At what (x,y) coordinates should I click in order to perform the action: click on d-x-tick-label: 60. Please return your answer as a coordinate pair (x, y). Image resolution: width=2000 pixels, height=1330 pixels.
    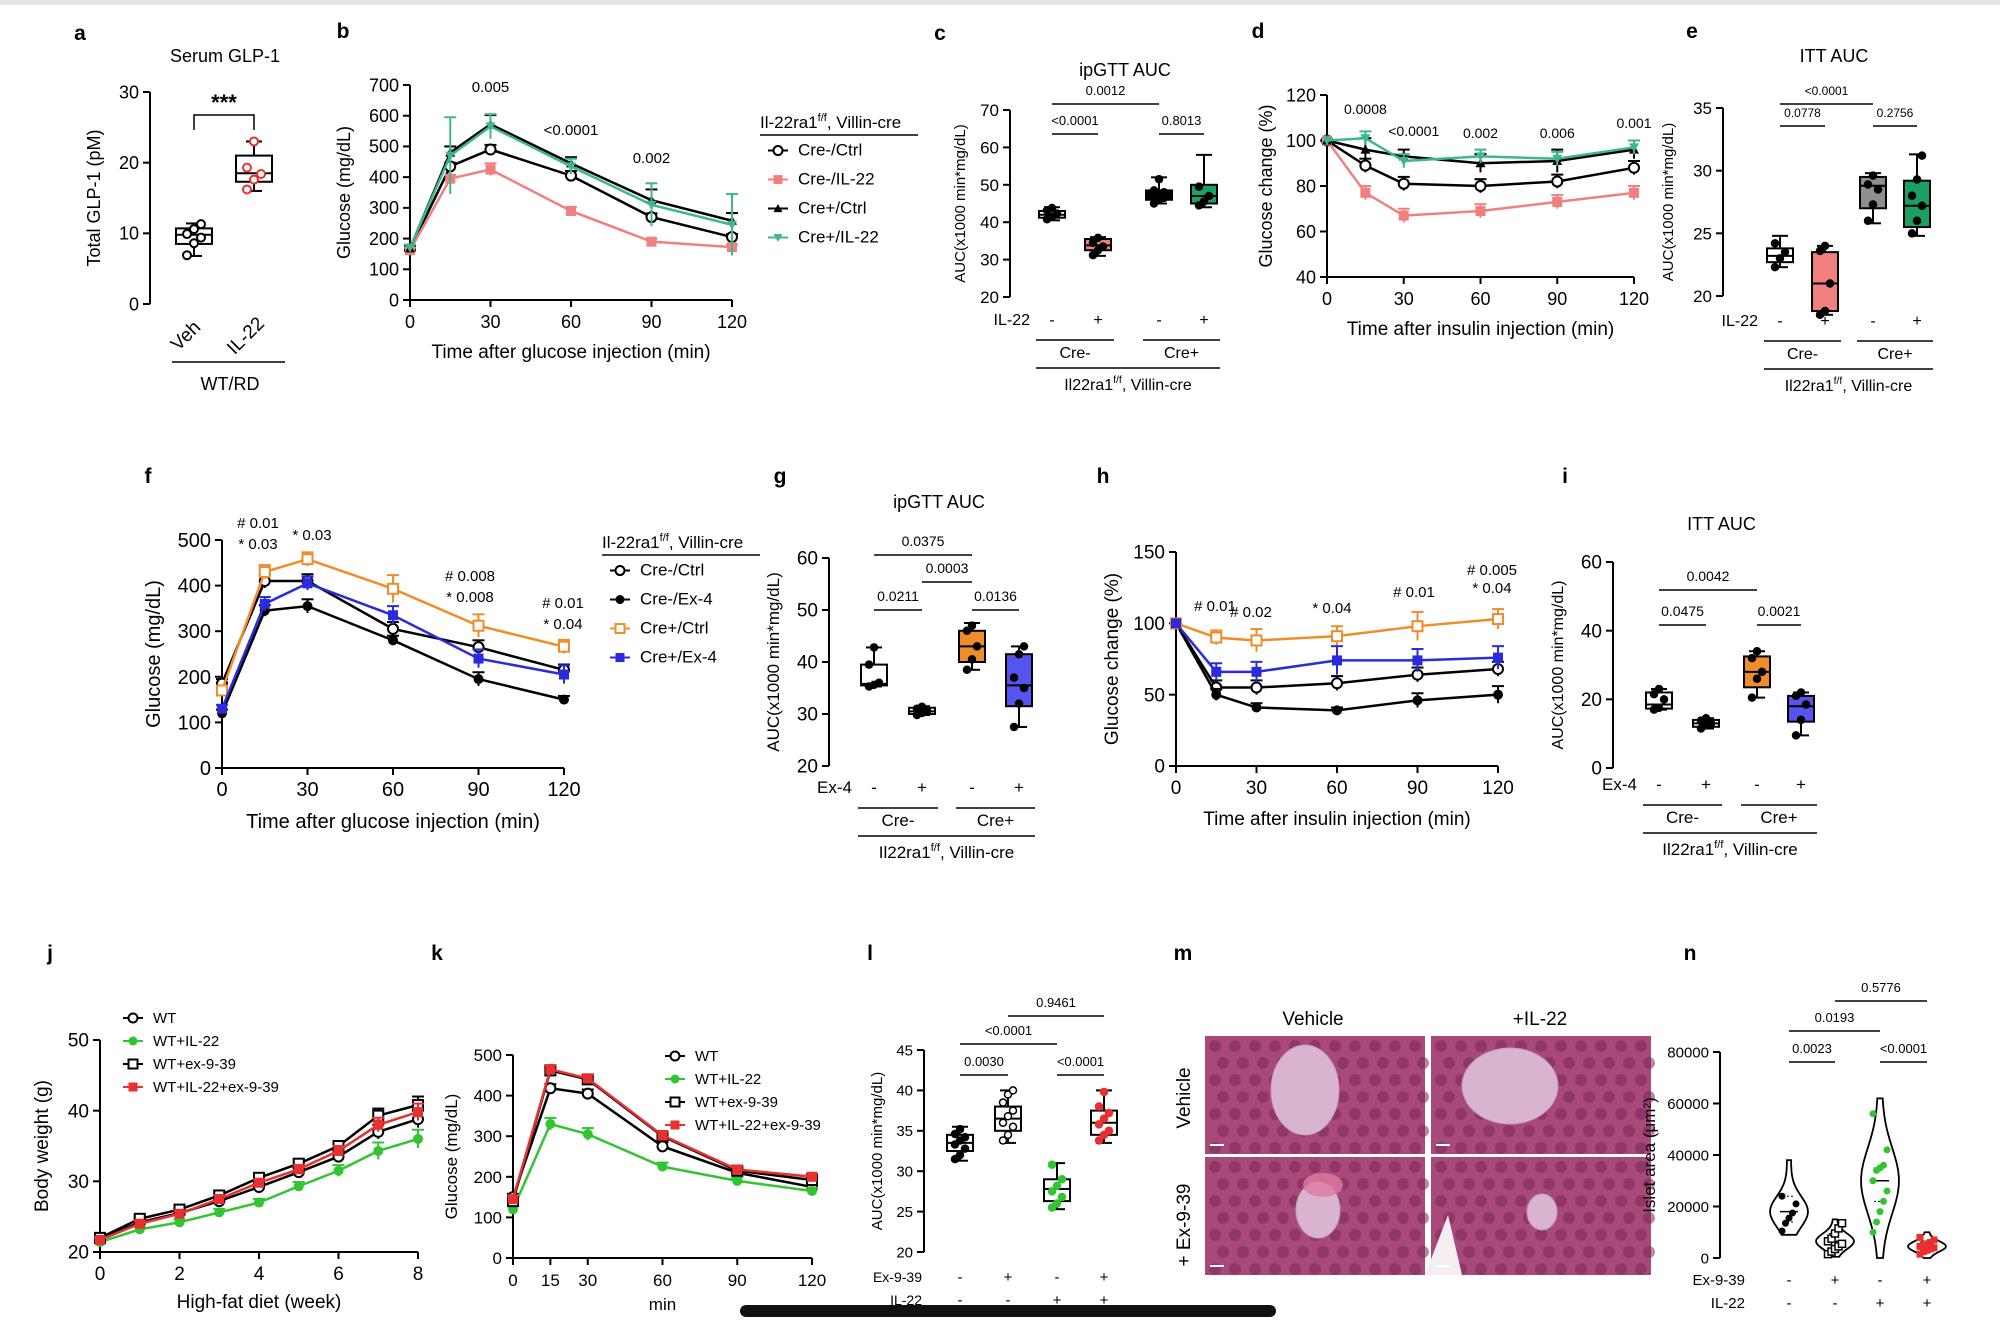
    Looking at the image, I should click on (1480, 299).